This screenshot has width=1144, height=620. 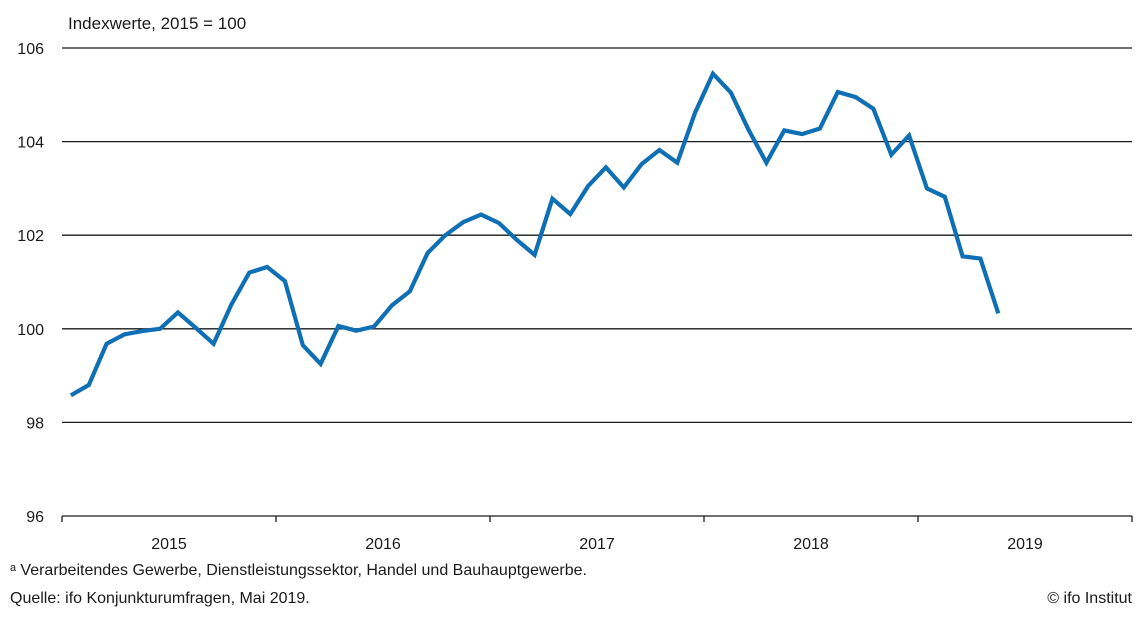 What do you see at coordinates (30, 330) in the screenshot?
I see `y-tick-label: 100` at bounding box center [30, 330].